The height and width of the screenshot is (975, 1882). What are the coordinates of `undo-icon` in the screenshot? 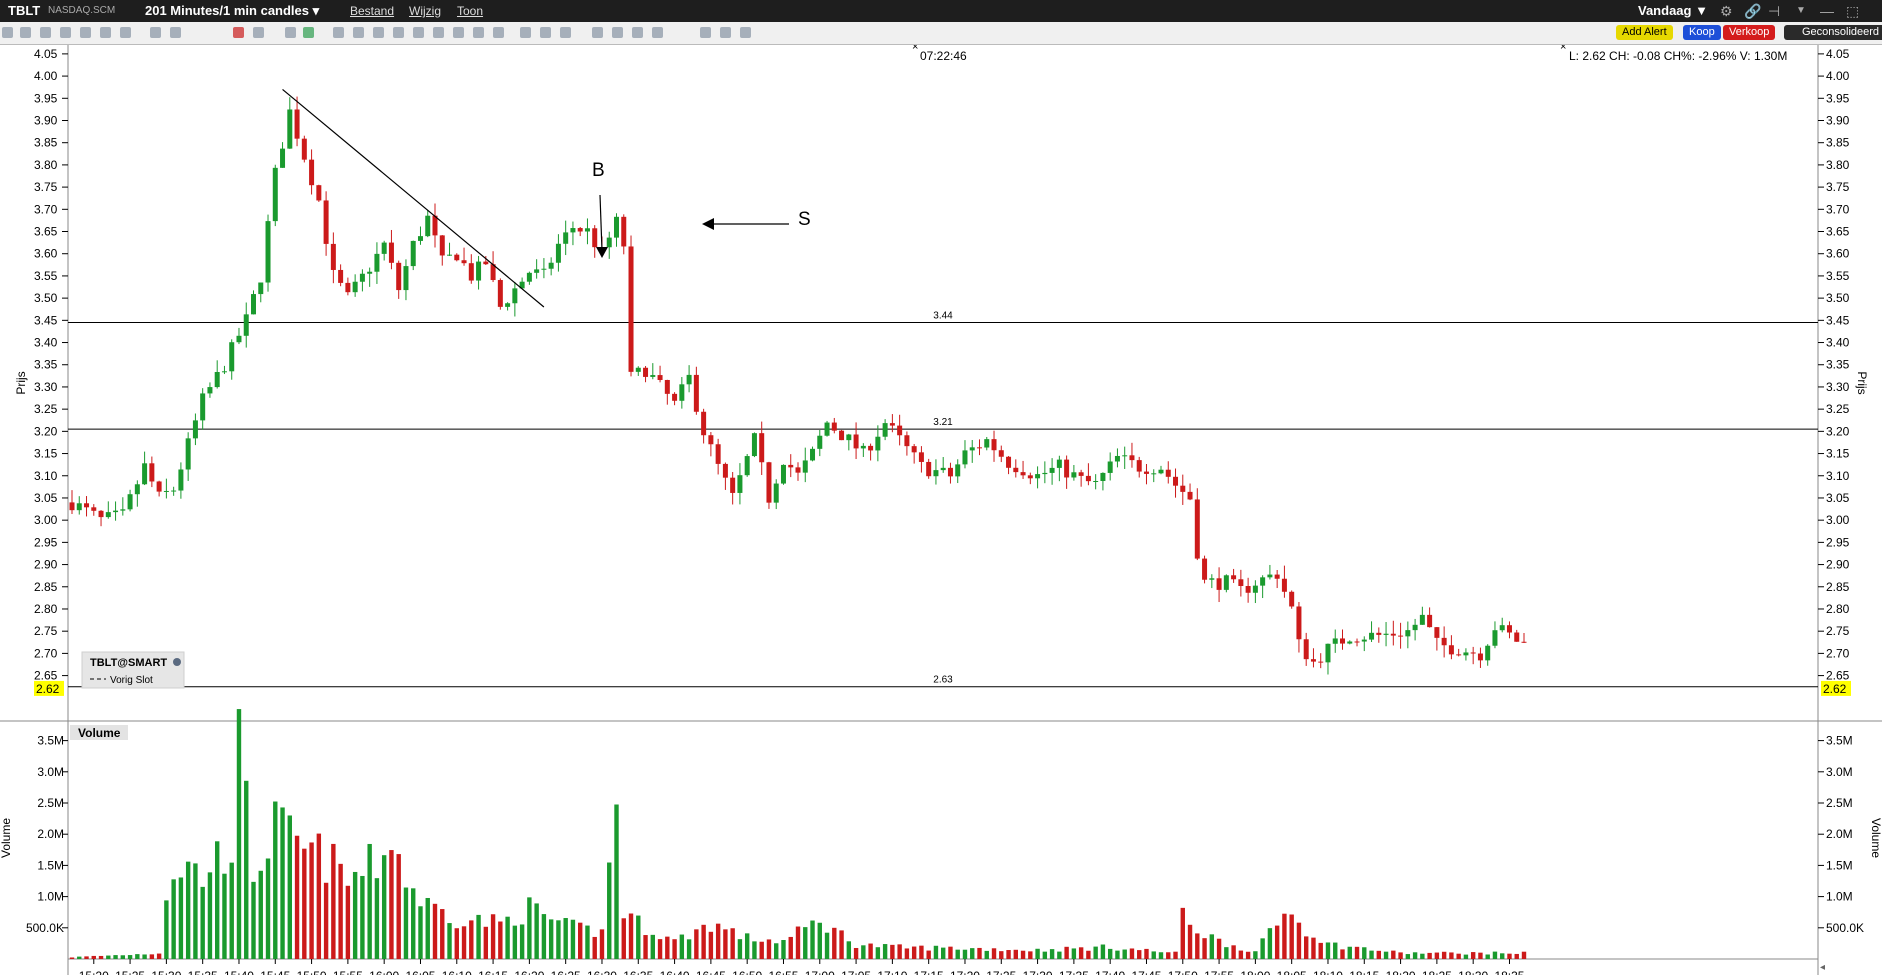 It's located at (418, 32).